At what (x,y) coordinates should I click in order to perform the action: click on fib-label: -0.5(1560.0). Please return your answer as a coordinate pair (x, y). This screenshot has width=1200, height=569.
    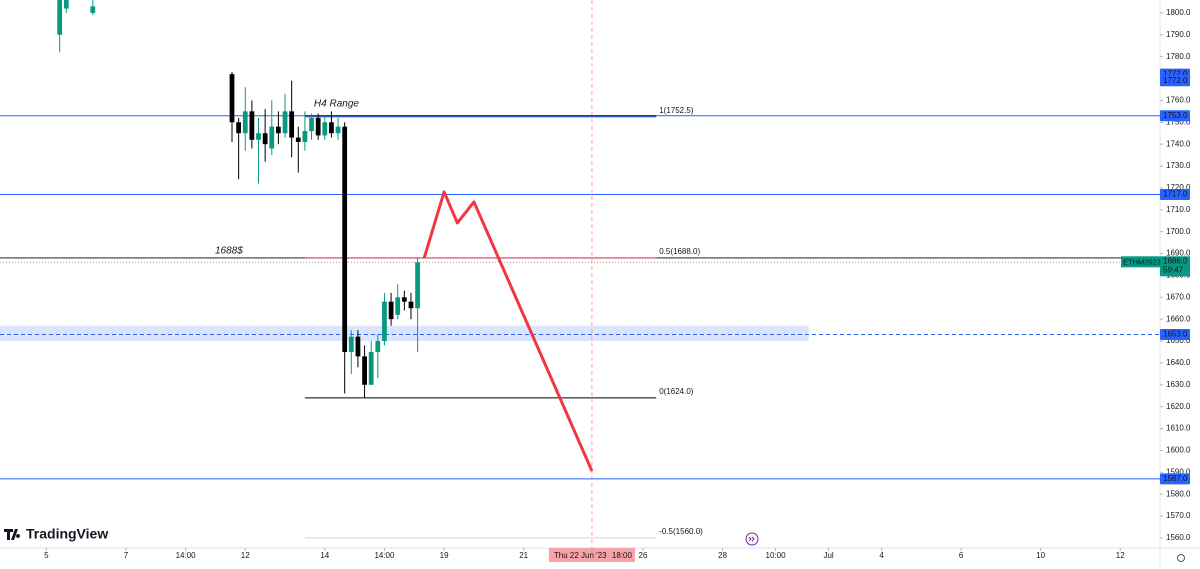
    Looking at the image, I should click on (681, 531).